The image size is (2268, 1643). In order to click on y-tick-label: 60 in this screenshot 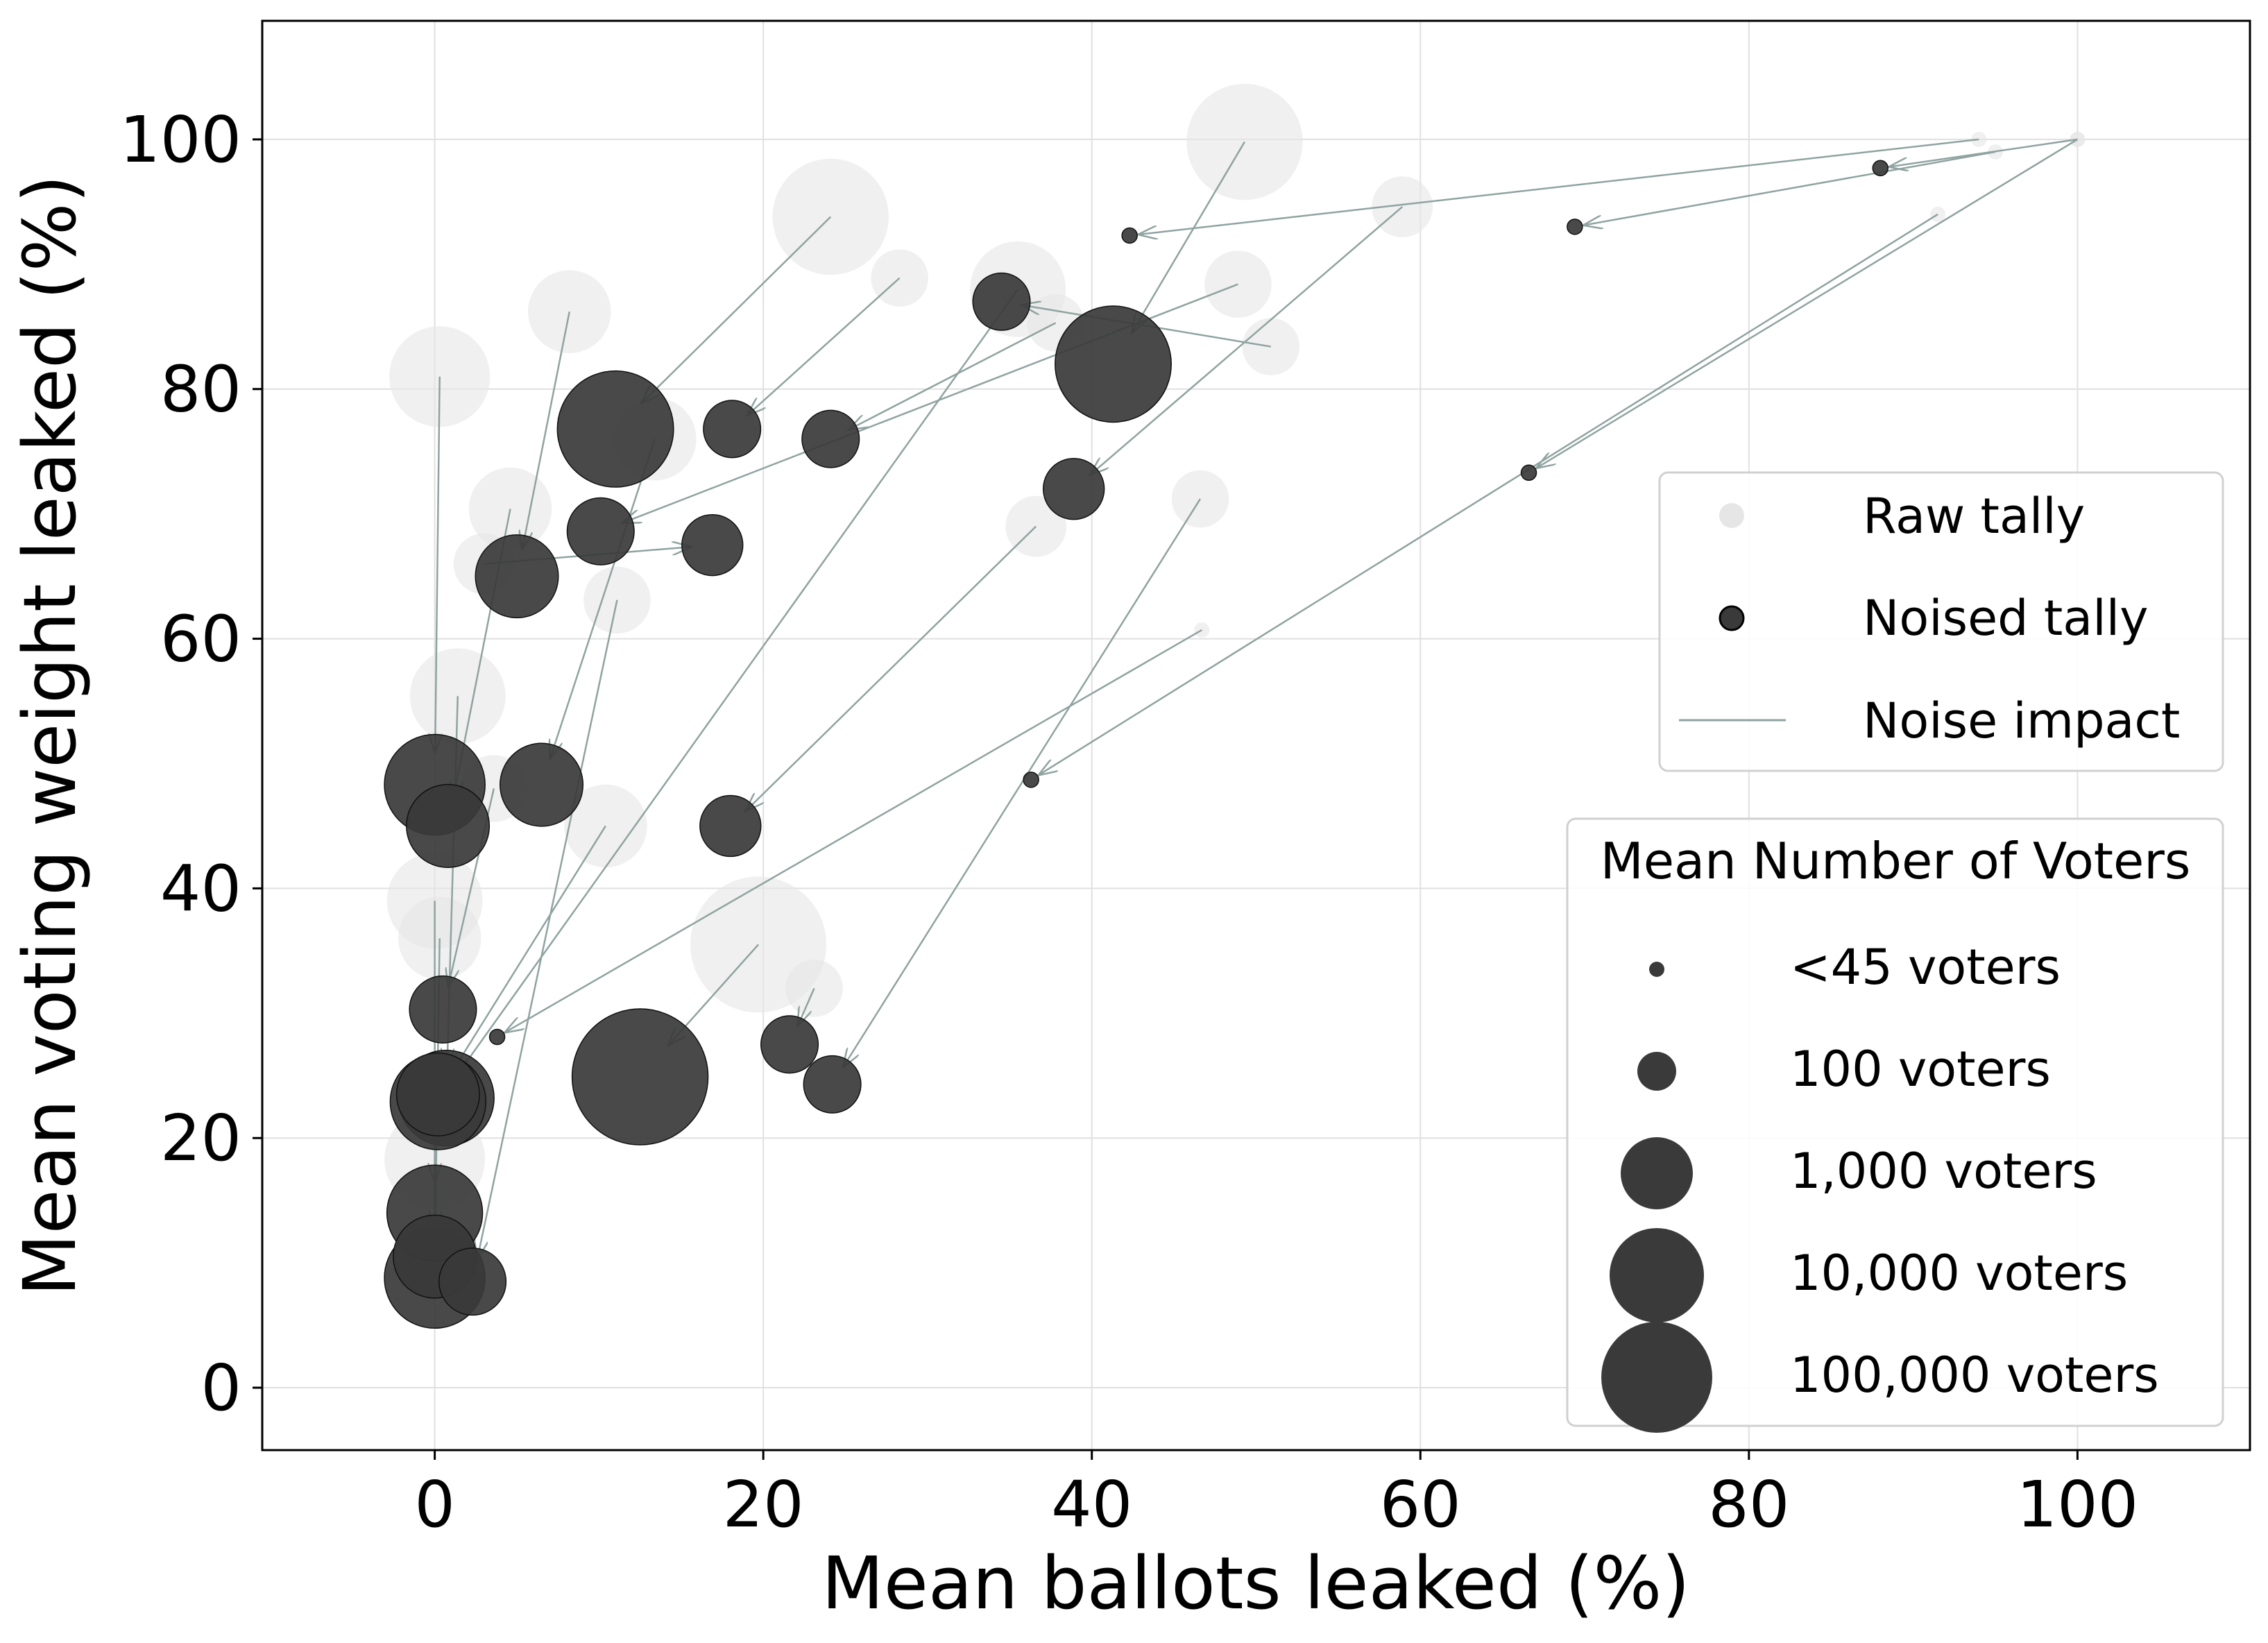, I will do `click(200, 639)`.